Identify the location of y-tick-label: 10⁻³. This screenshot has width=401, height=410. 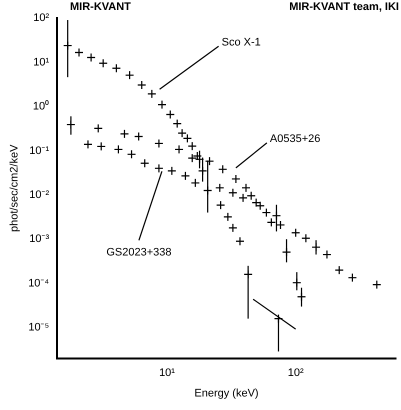
(39, 239).